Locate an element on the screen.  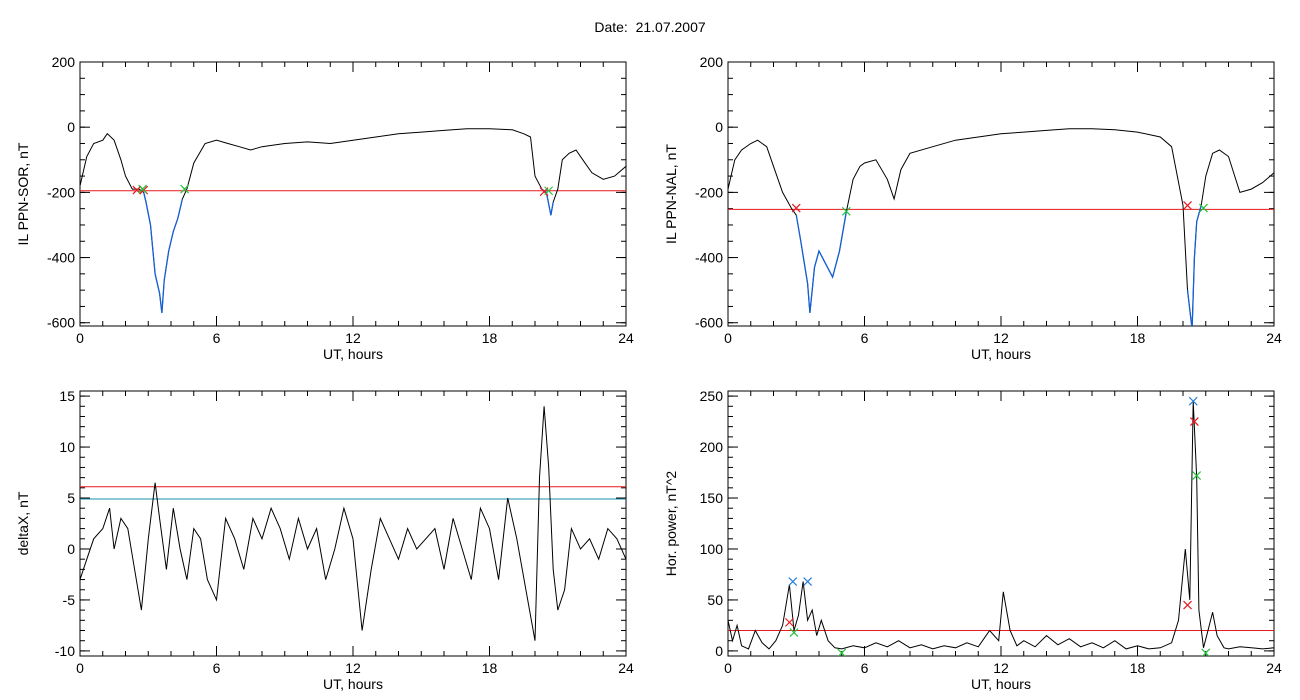
y-axis-label: IL PPN-SOR, nT is located at coordinates (23, 193).